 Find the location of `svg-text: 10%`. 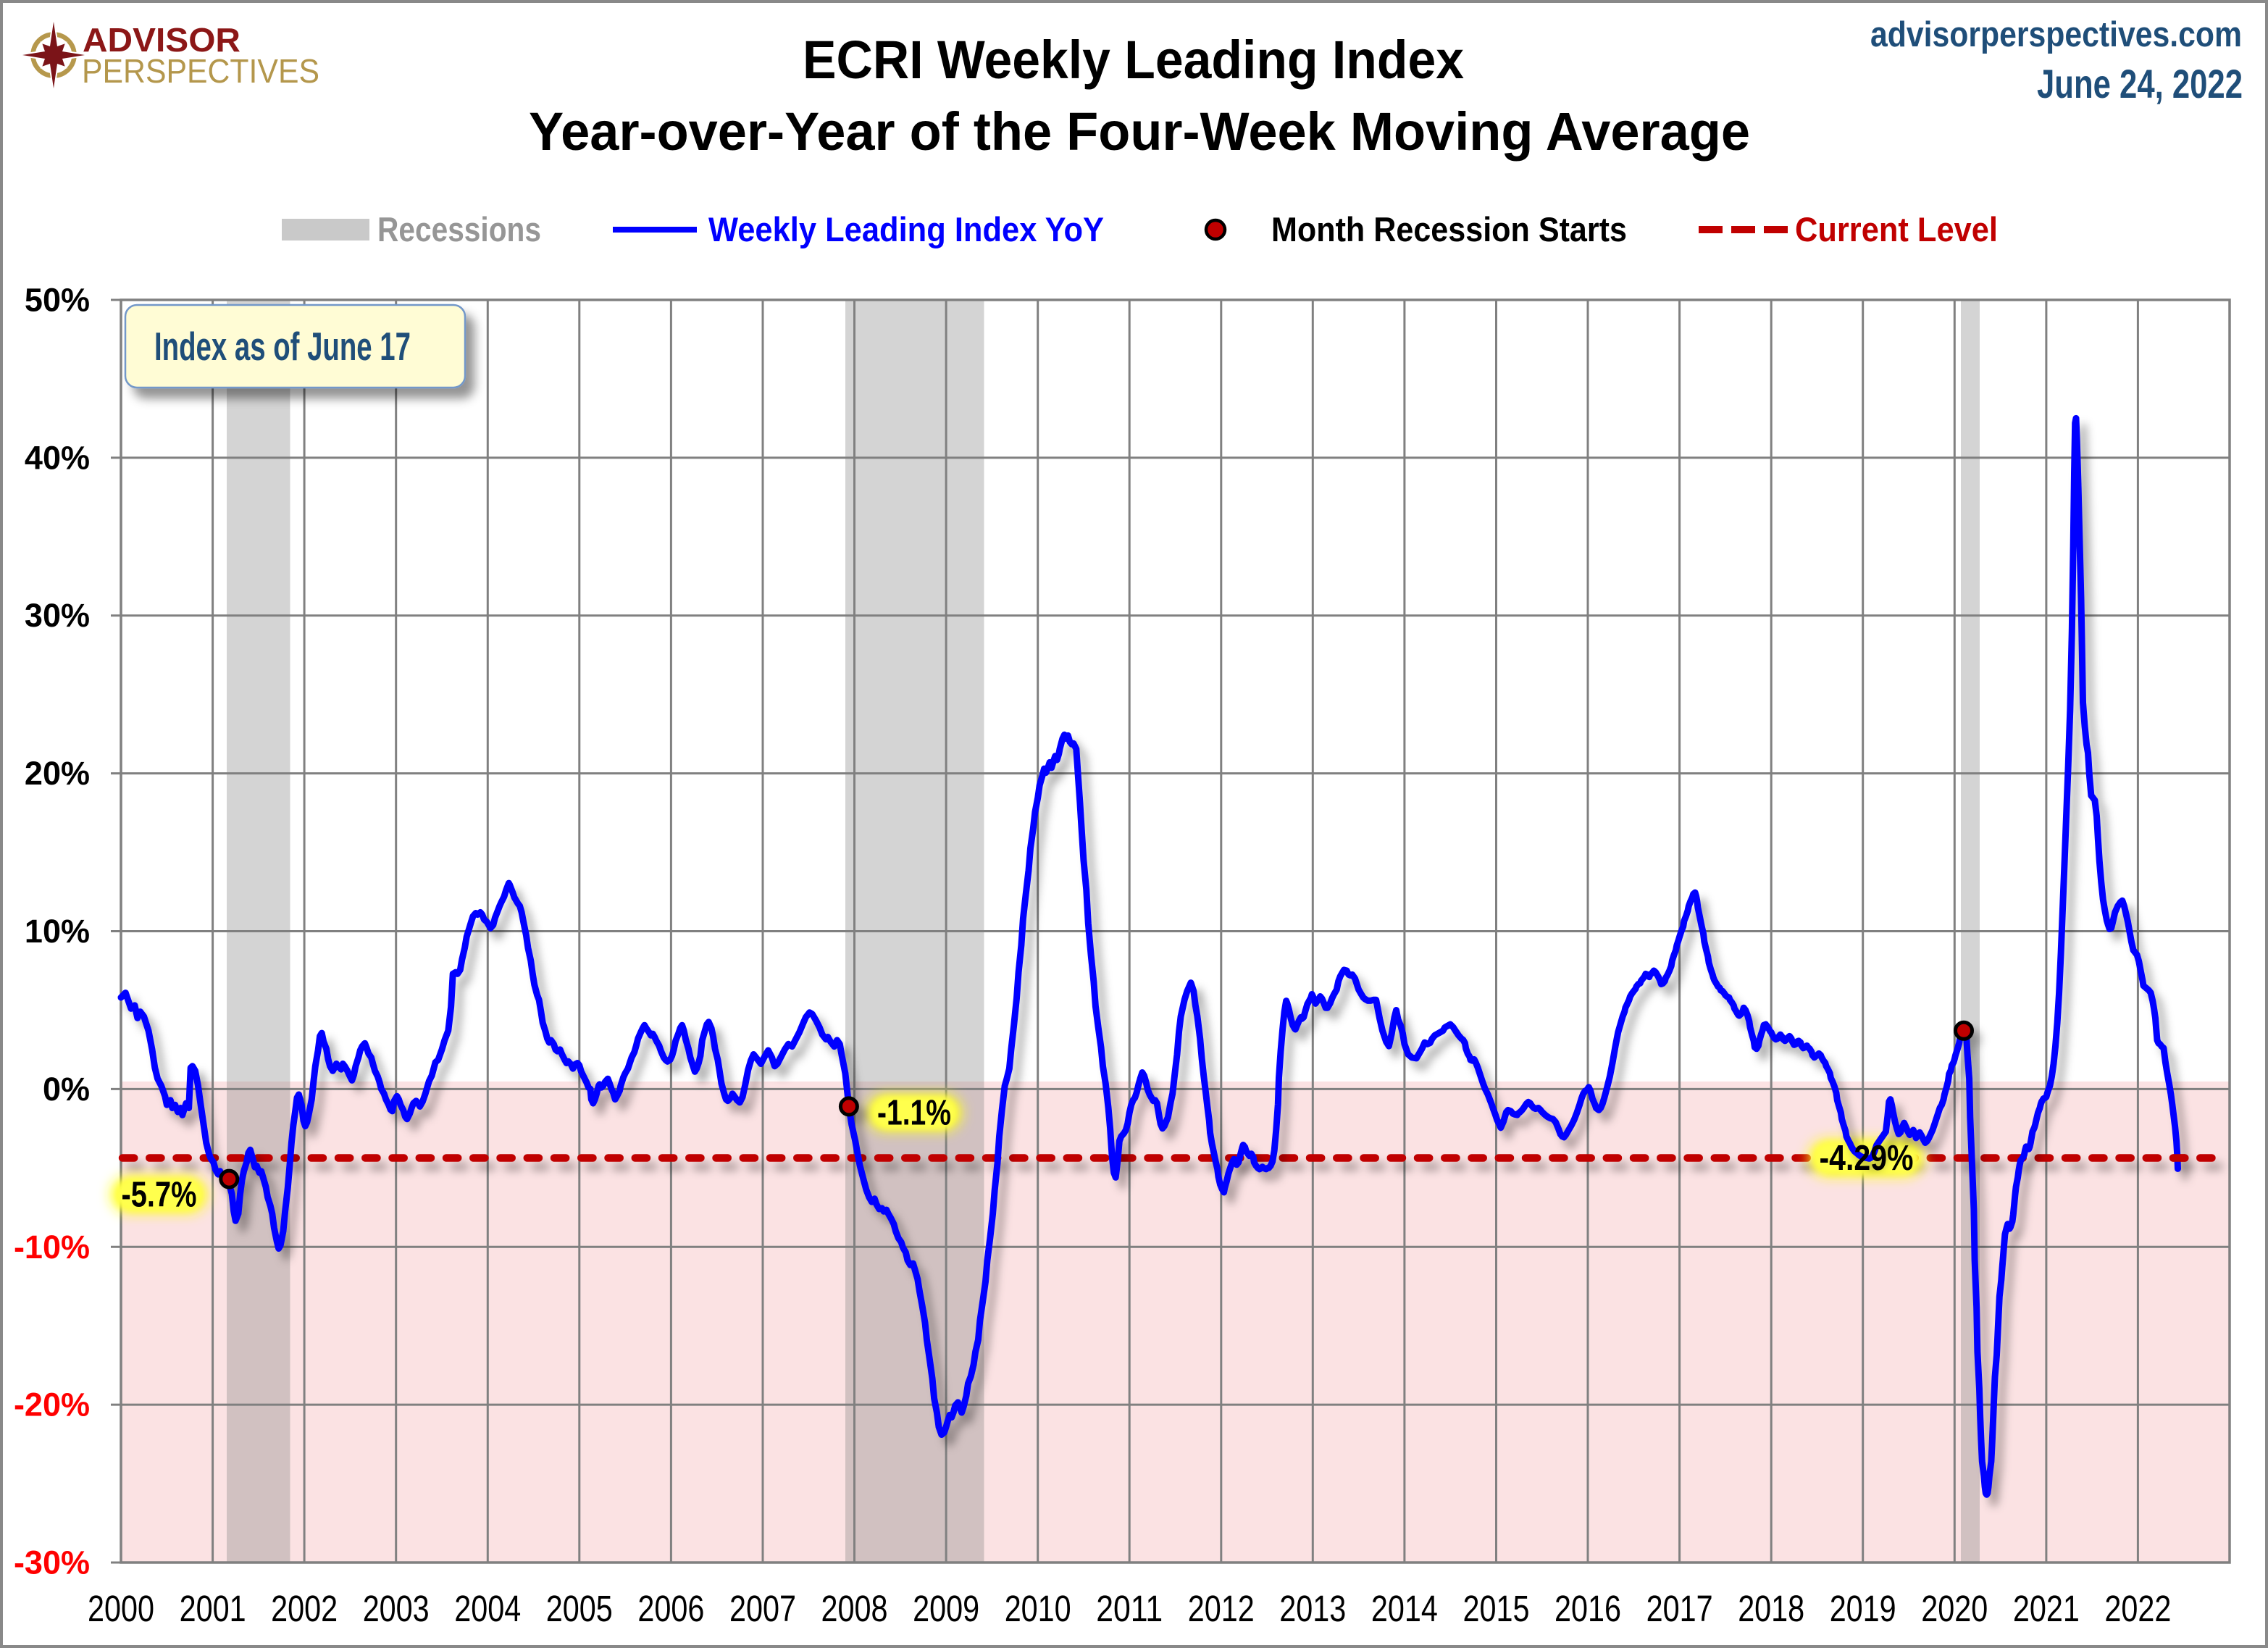

svg-text: 10% is located at coordinates (58, 931).